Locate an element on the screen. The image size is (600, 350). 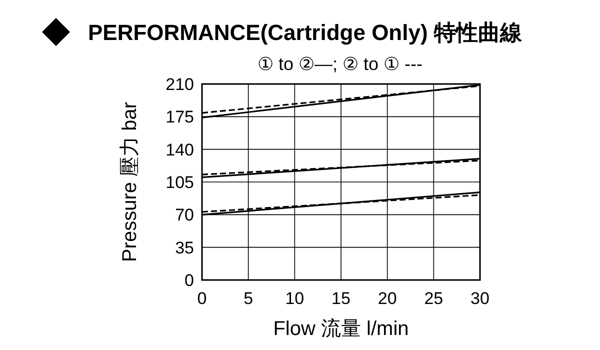
y-tick-label: 105 is located at coordinates (180, 182).